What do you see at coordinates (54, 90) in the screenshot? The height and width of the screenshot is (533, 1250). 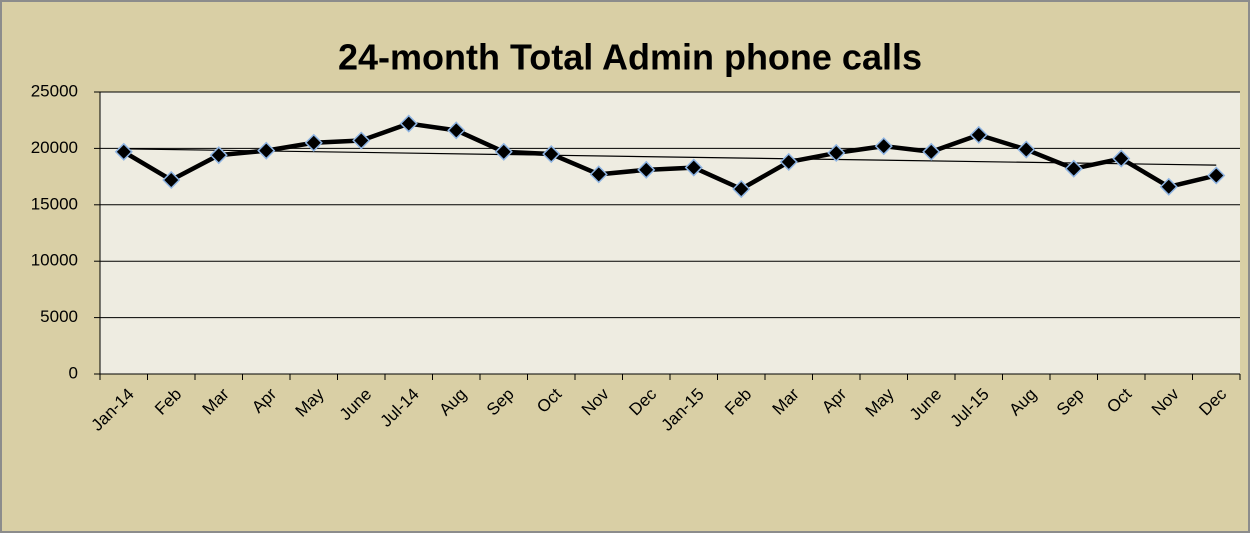 I see `y-tick-label: 25000` at bounding box center [54, 90].